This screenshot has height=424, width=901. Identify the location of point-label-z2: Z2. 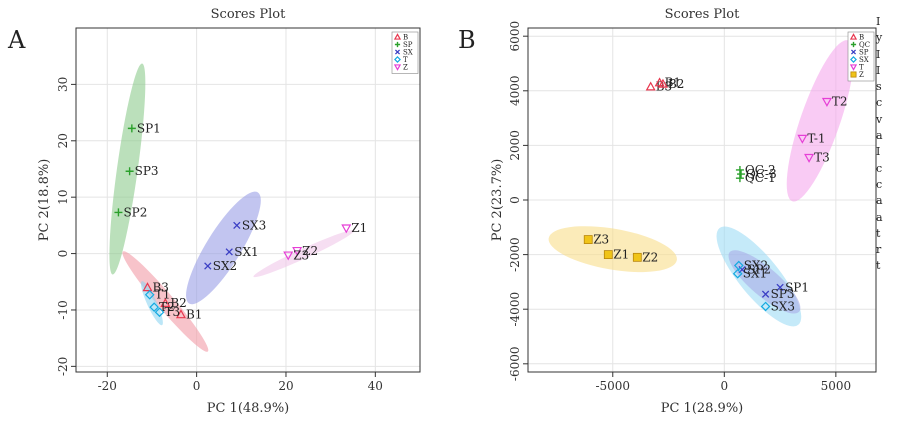
(650, 257).